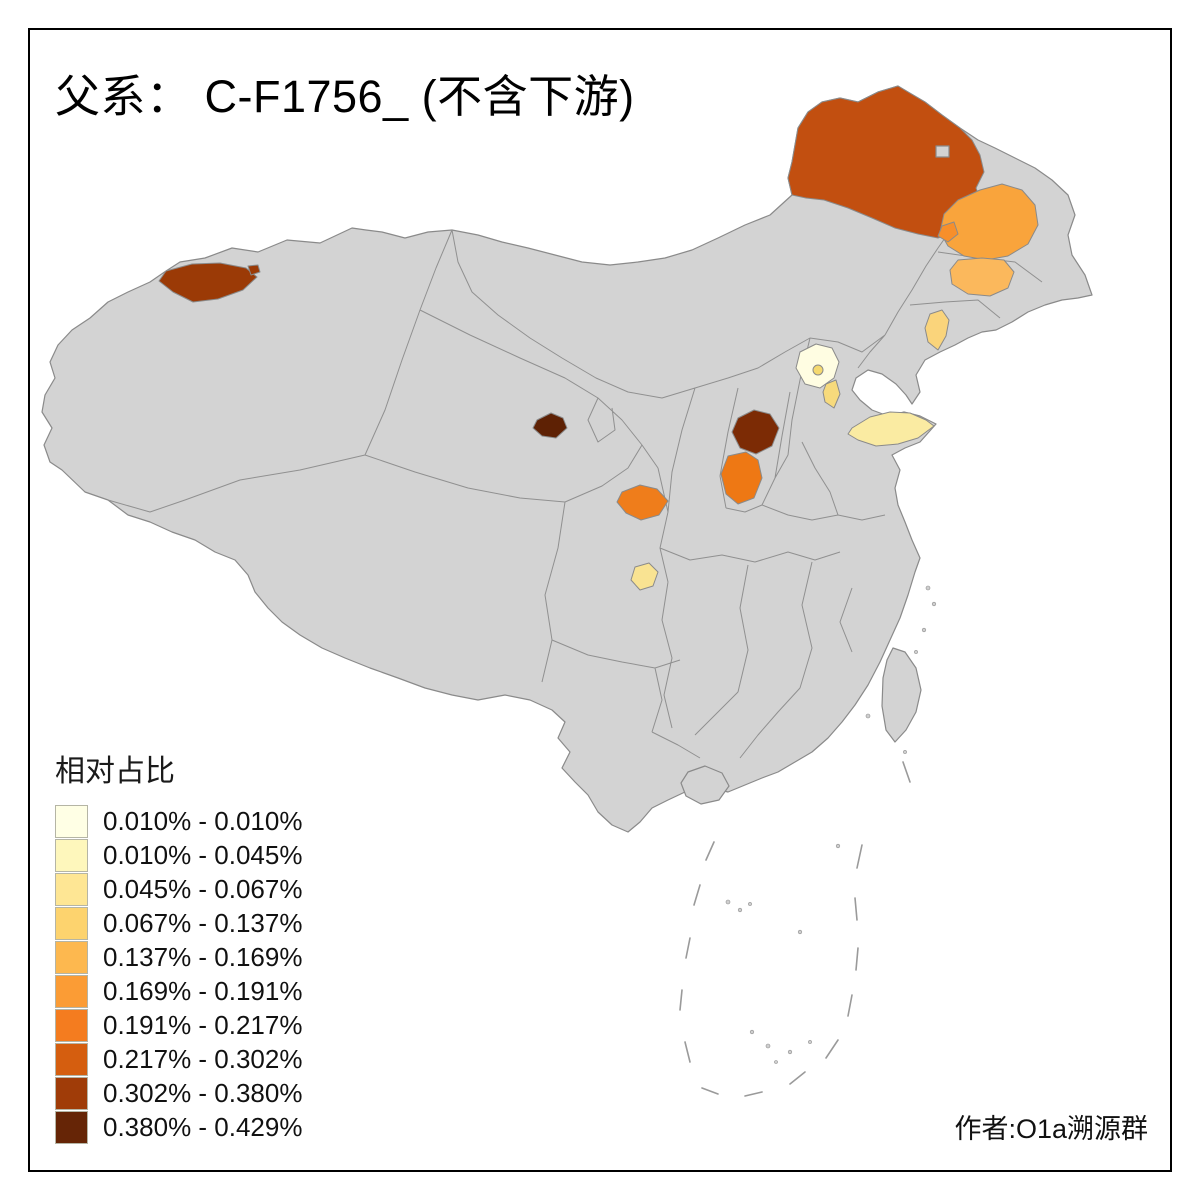 The width and height of the screenshot is (1200, 1200). What do you see at coordinates (644, 576) in the screenshot?
I see `region-chongqing` at bounding box center [644, 576].